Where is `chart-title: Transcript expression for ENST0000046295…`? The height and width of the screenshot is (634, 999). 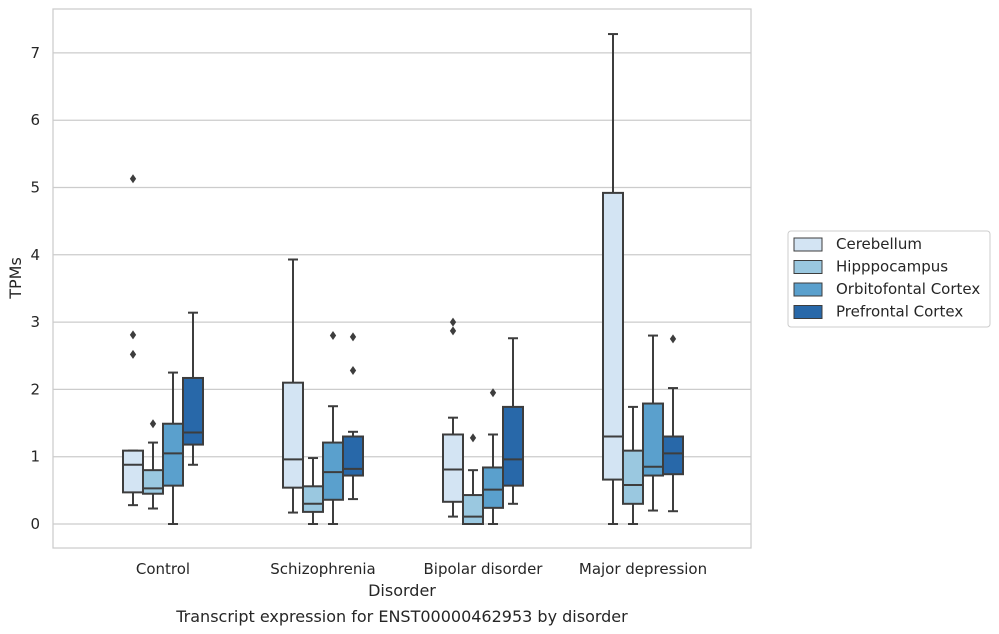 chart-title: Transcript expression for ENST0000046295… is located at coordinates (401, 616).